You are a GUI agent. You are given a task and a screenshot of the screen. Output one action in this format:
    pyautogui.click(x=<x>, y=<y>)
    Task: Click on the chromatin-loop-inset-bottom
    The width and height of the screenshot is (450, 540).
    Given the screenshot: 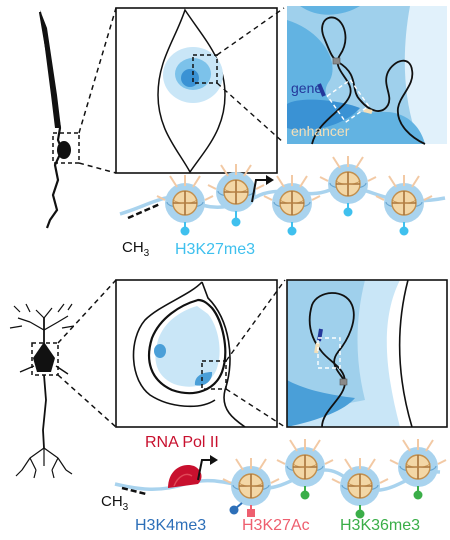 What is the action you would take?
    pyautogui.click(x=367, y=353)
    